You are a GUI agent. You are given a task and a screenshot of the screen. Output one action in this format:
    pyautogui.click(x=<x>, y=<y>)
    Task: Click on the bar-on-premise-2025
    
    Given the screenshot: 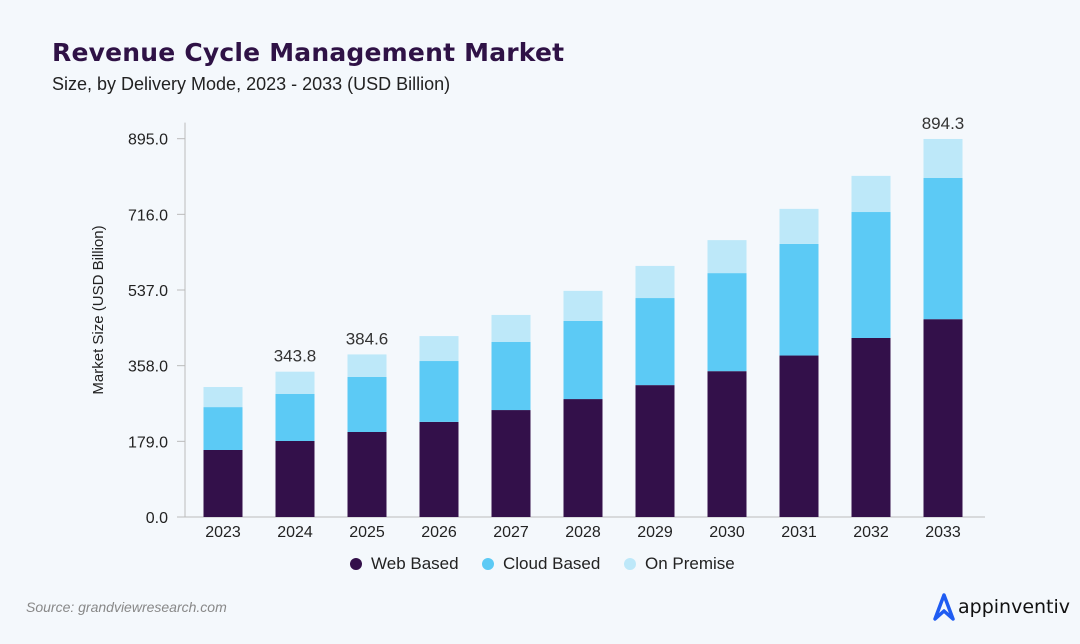 What is the action you would take?
    pyautogui.click(x=367, y=365)
    